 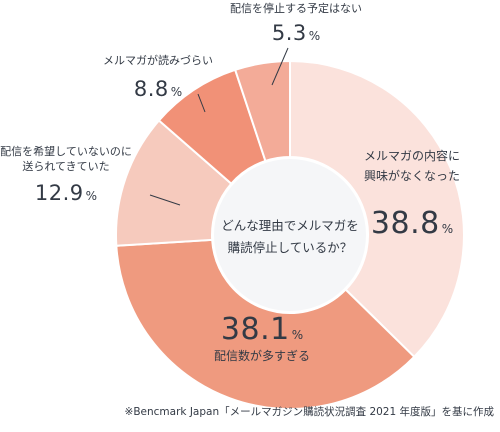 I want to click on slice-category-label: 配信を希望していないのに, so click(x=66, y=151).